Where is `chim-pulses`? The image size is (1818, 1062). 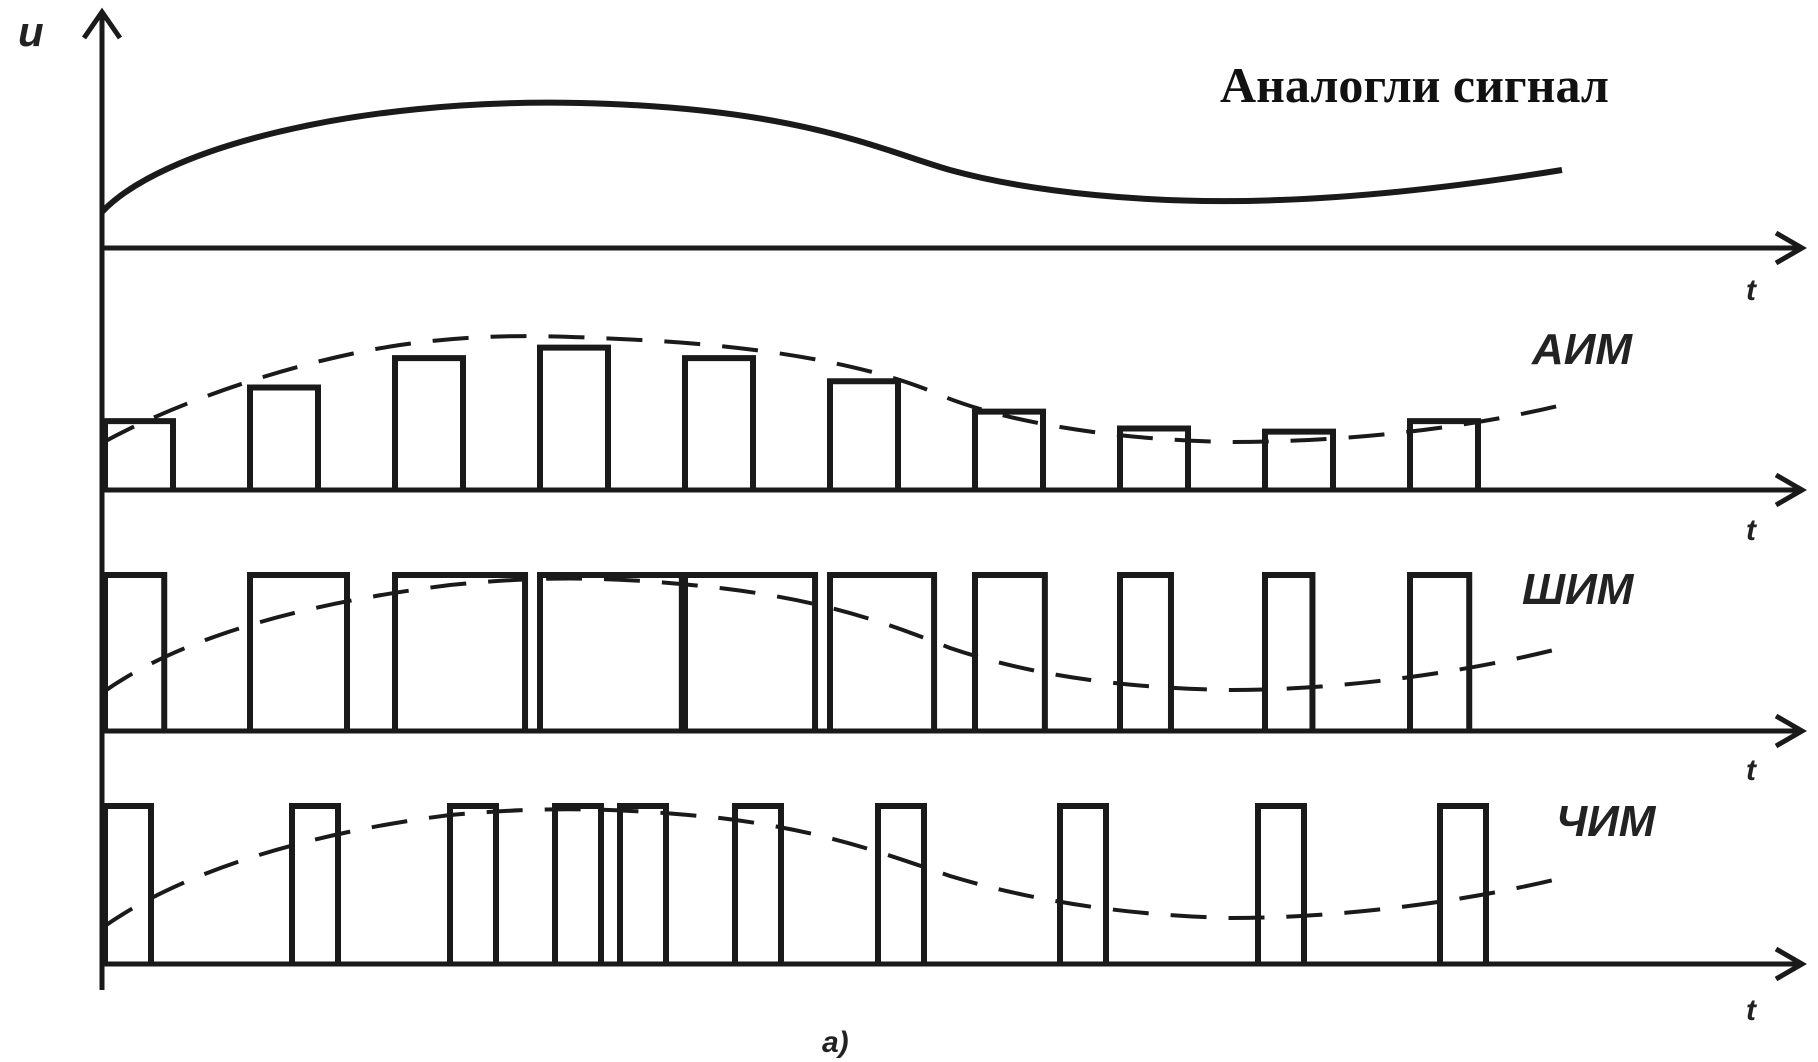 chim-pulses is located at coordinates (795, 883).